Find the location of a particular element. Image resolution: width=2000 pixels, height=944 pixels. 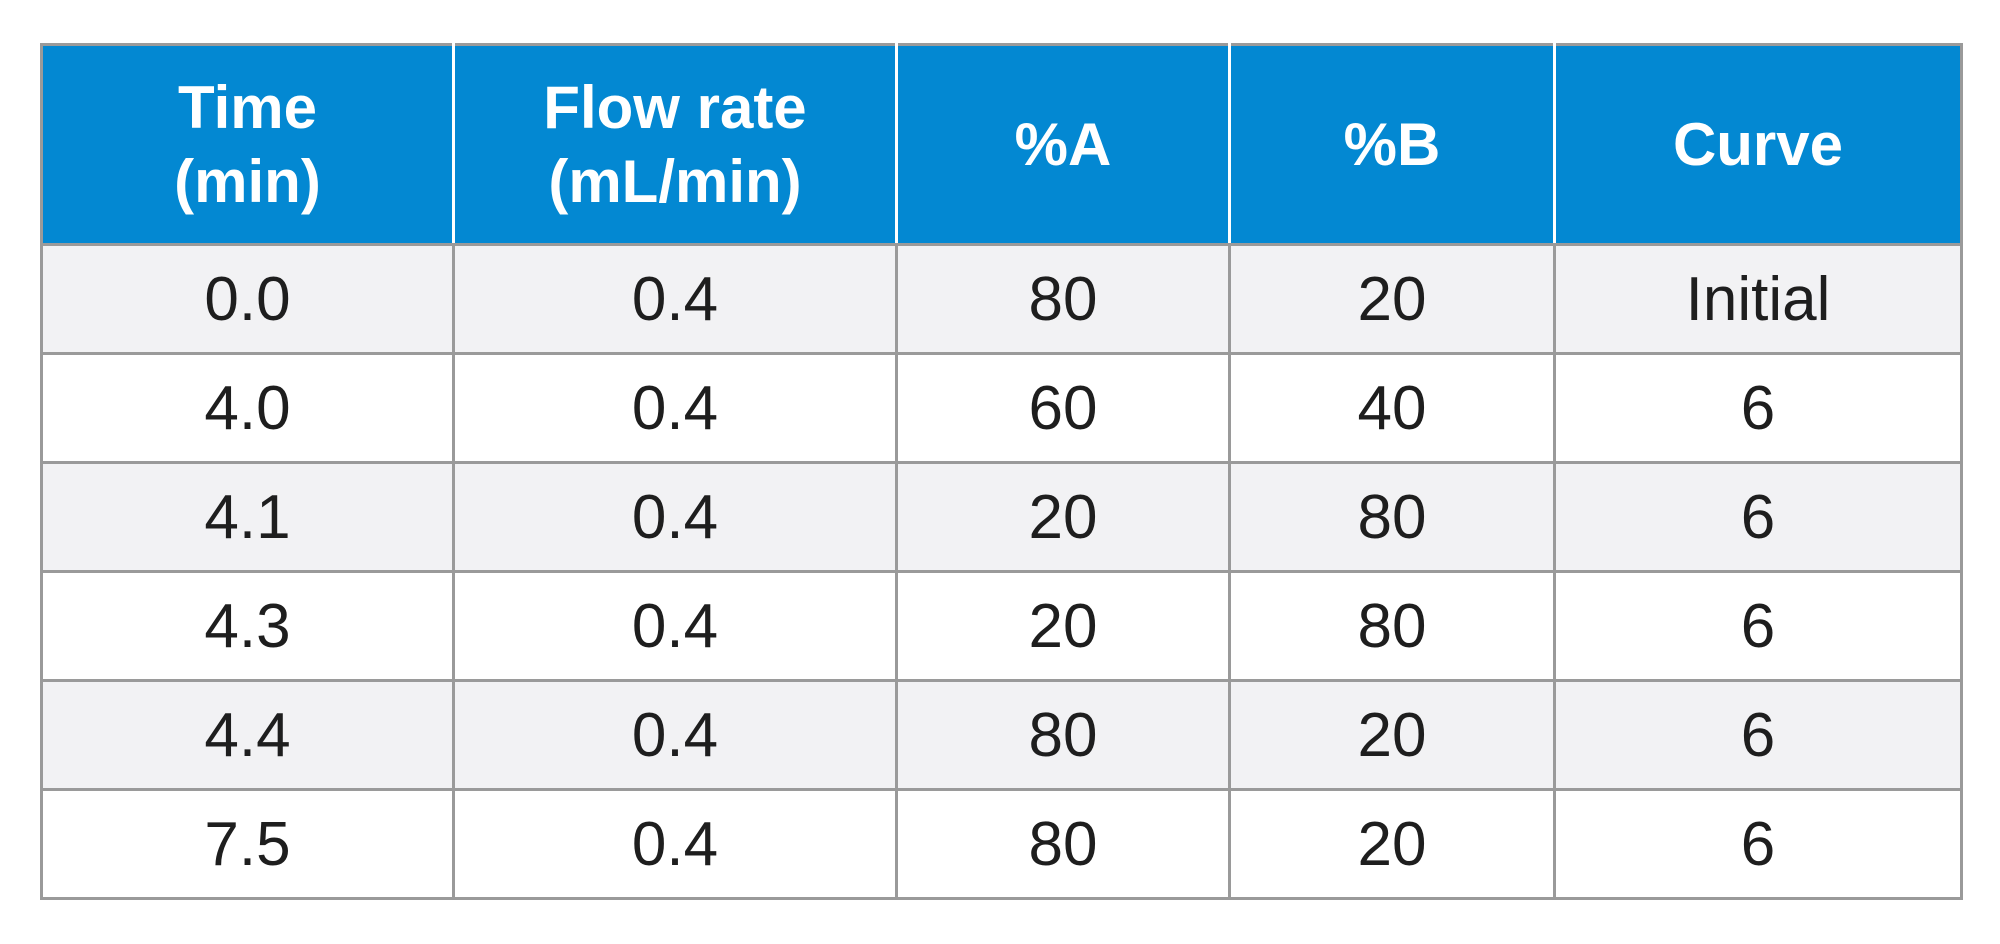

header-percent-a-label: %A is located at coordinates (1063, 144).